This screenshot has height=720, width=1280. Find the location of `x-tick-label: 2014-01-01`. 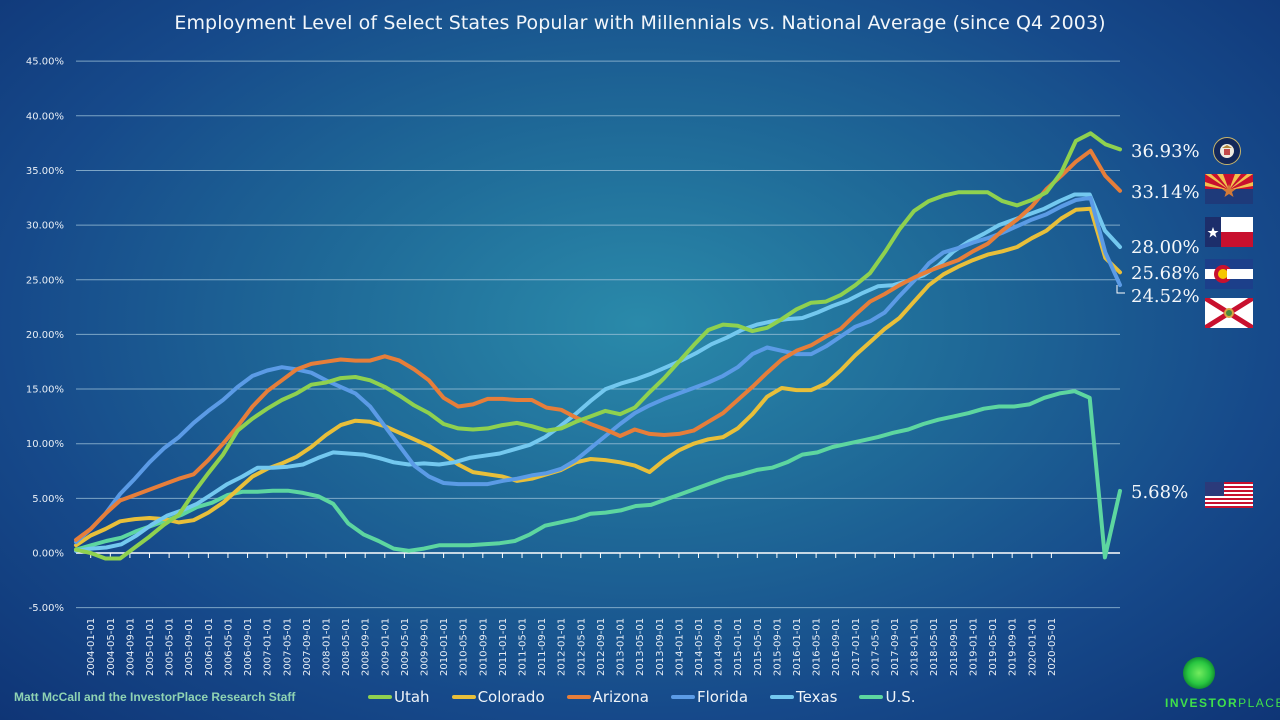

x-tick-label: 2014-01-01 is located at coordinates (679, 647).